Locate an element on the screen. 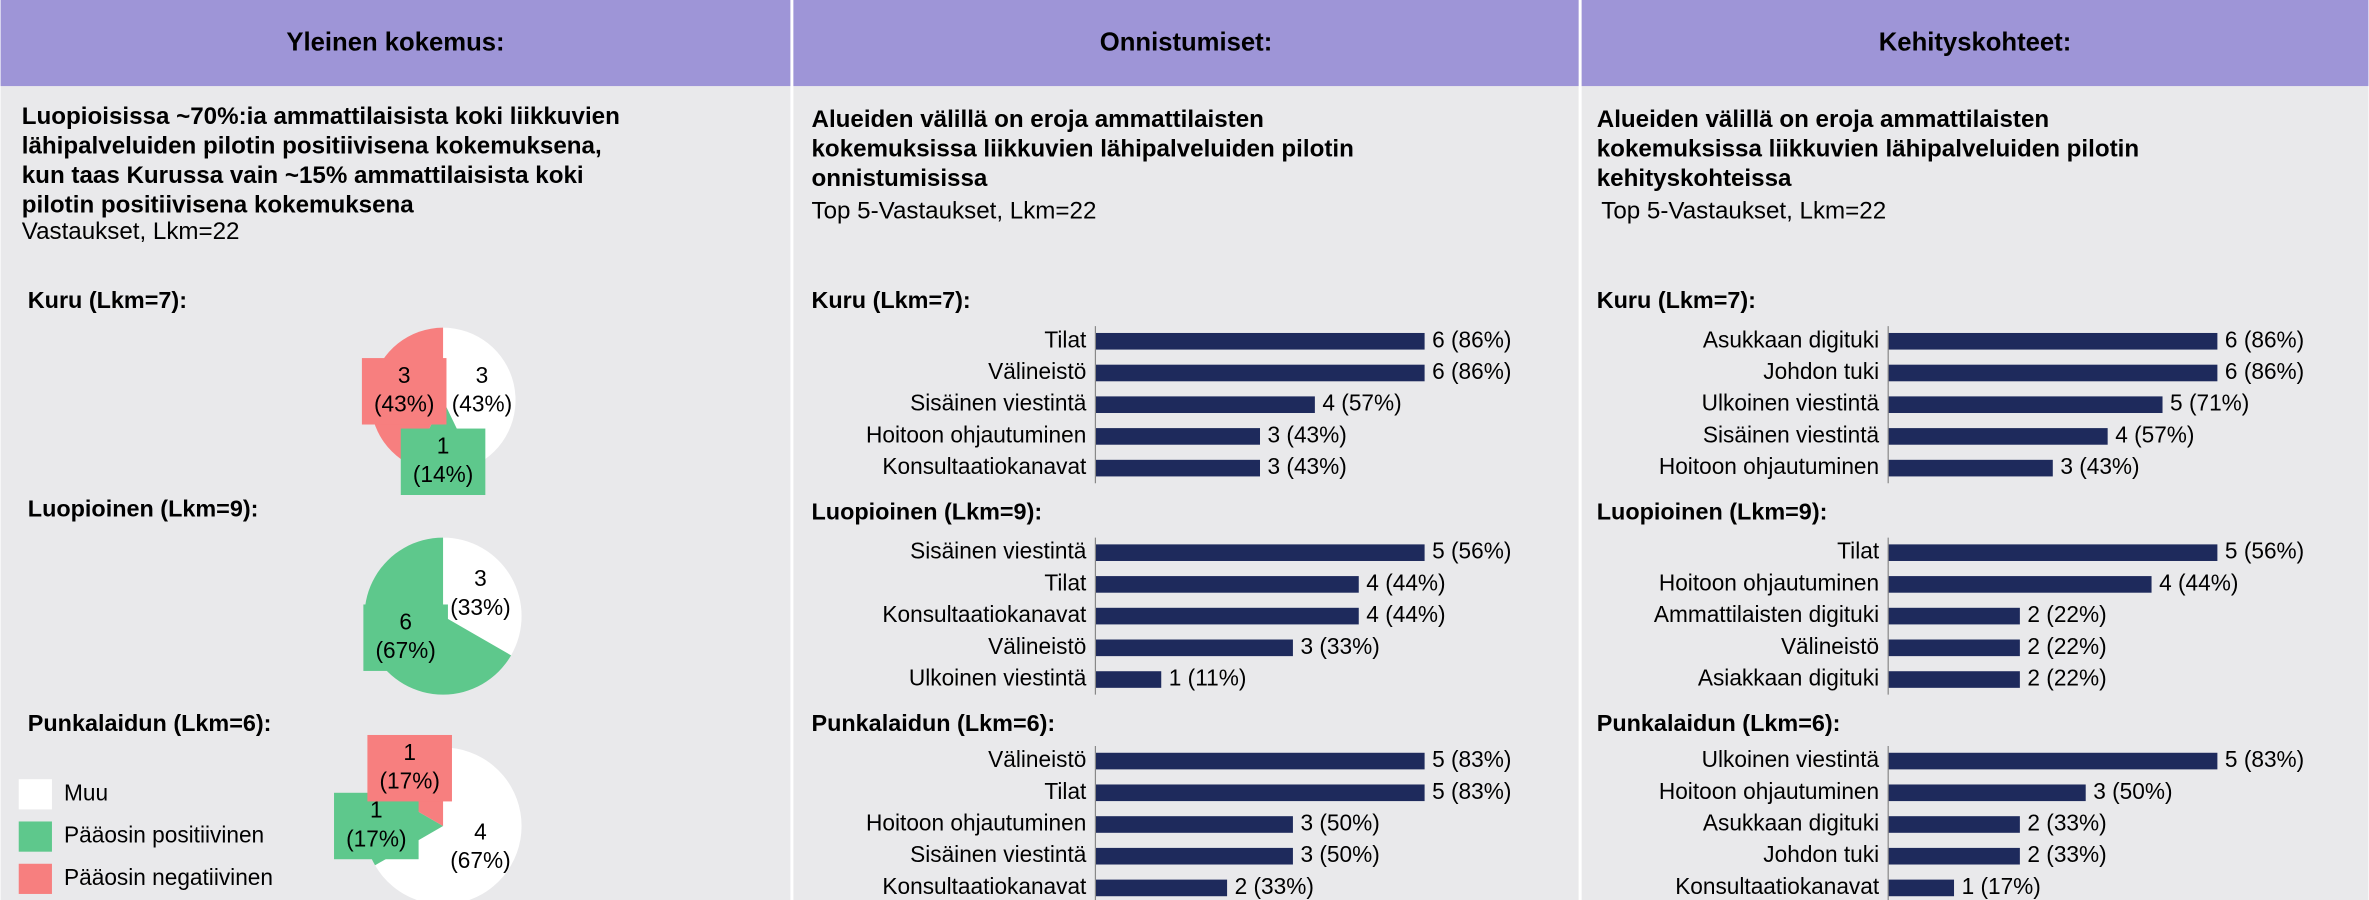 This screenshot has width=2369, height=900. bar-category-label: Välineistö is located at coordinates (1037, 759).